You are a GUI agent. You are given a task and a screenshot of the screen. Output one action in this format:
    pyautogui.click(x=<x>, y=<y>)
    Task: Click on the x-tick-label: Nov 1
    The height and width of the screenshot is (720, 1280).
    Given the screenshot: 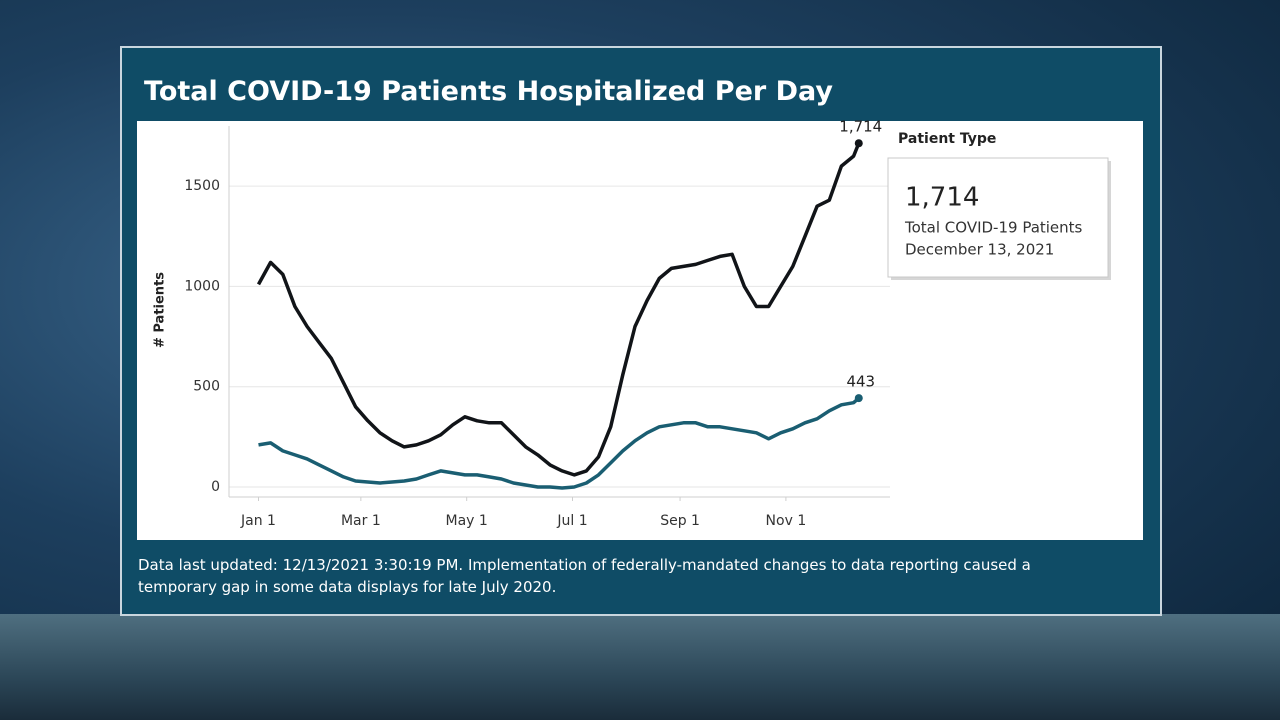 What is the action you would take?
    pyautogui.click(x=786, y=521)
    